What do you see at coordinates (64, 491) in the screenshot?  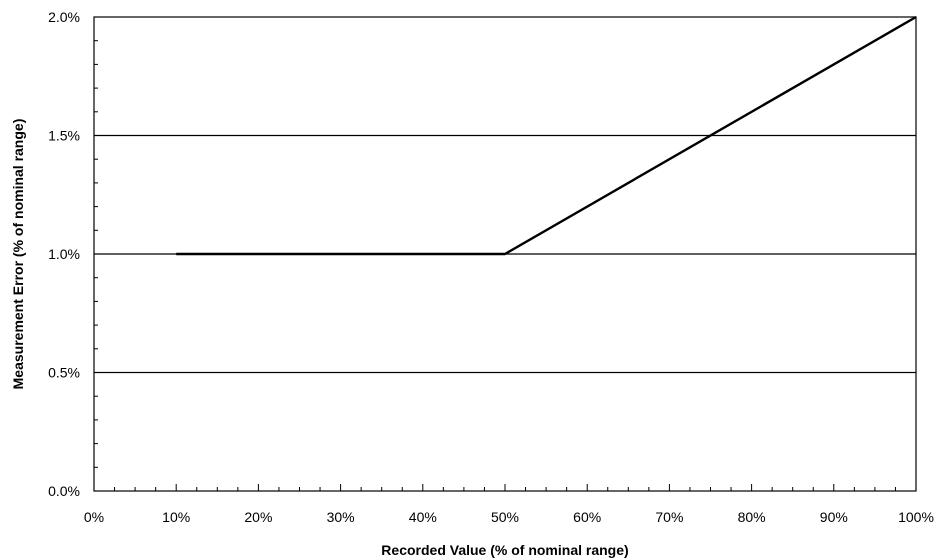 I see `y-tick-label: 0.0%` at bounding box center [64, 491].